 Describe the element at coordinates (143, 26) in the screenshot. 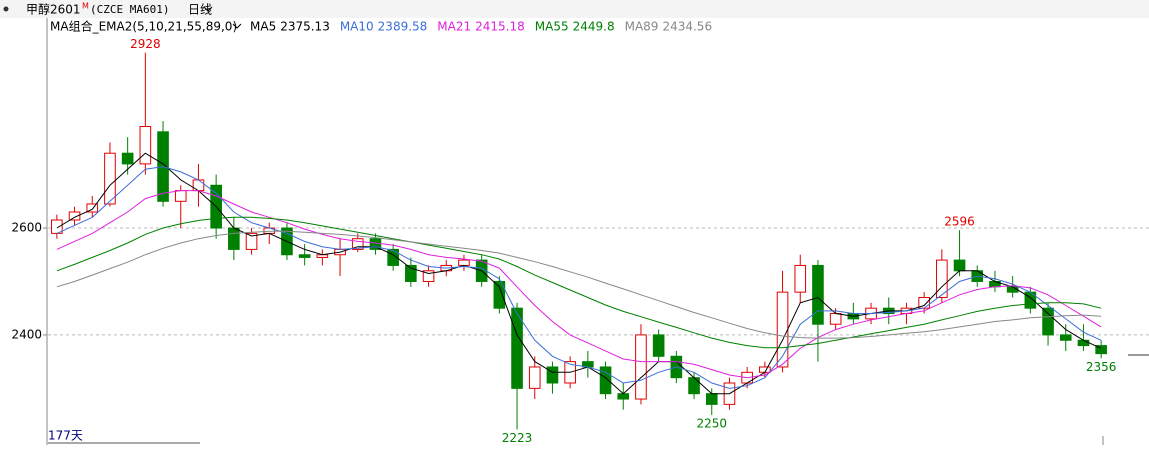

I see `indicator: MA组合_EMA2(5,10,21,55,89,0)` at that location.